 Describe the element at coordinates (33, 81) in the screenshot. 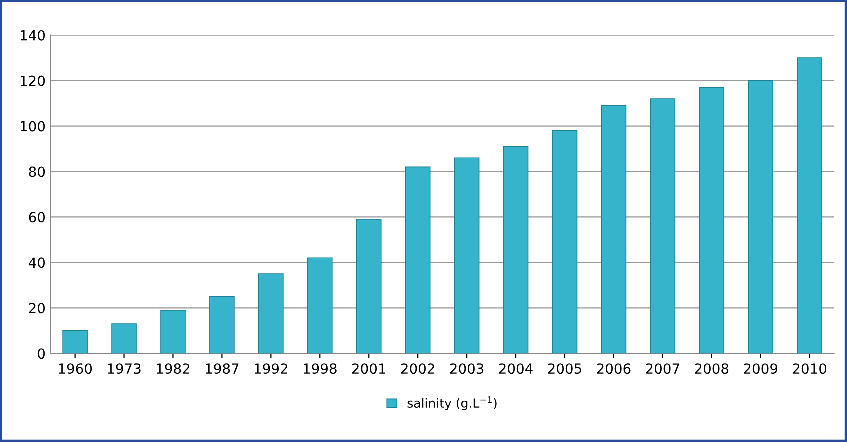

I see `y-tick-label: 120` at that location.